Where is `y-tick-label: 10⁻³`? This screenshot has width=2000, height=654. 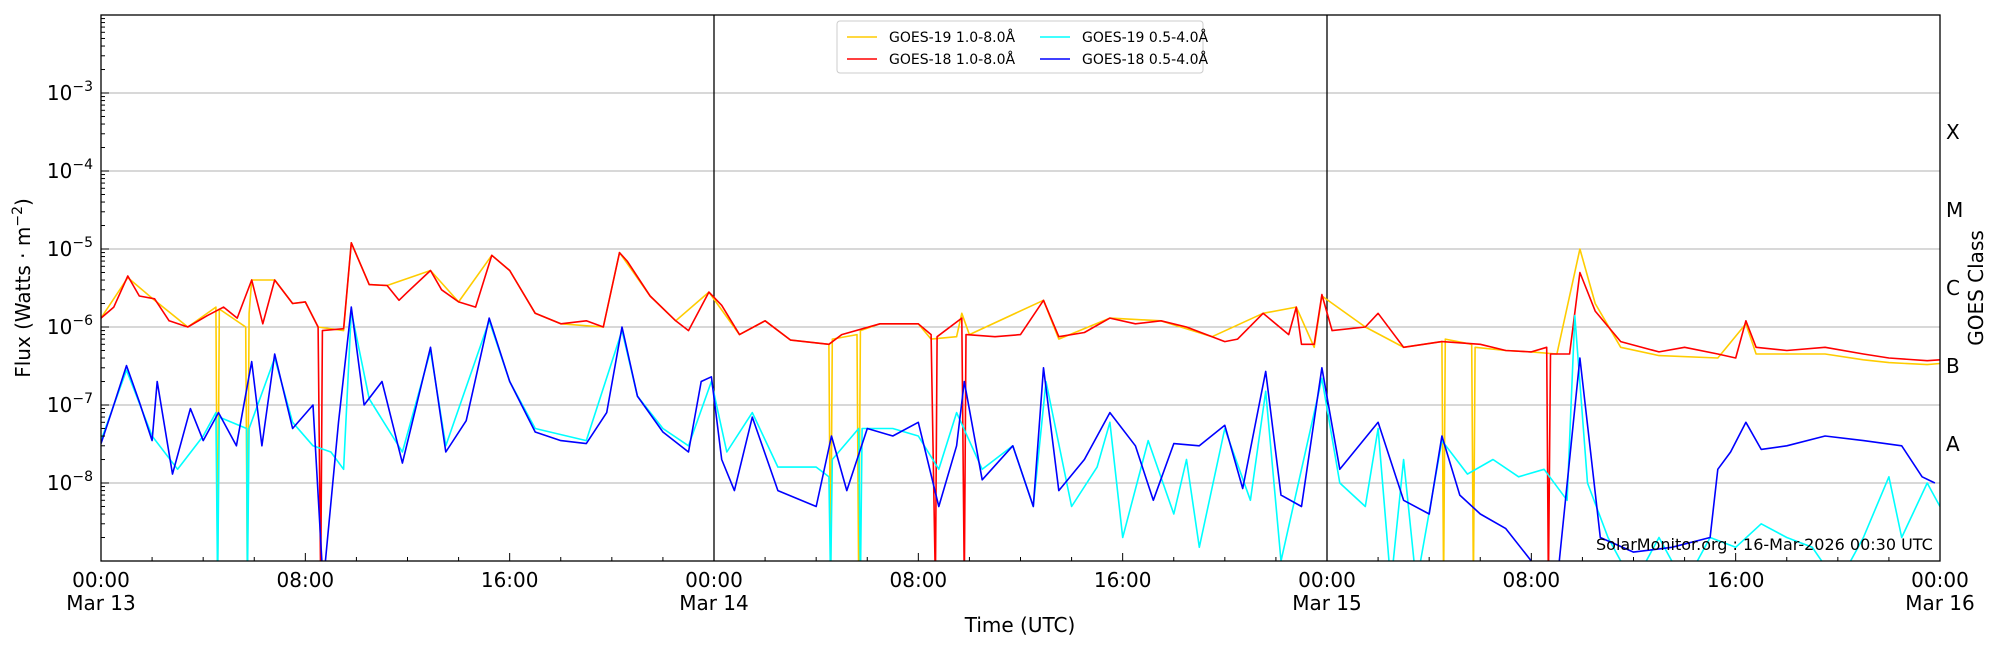
y-tick-label: 10⁻³ is located at coordinates (70, 92).